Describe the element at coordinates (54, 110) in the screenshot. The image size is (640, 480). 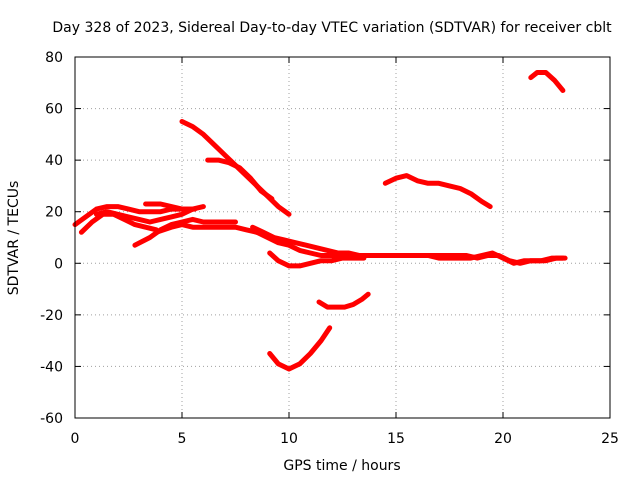
I see `y-tick-label: 60` at that location.